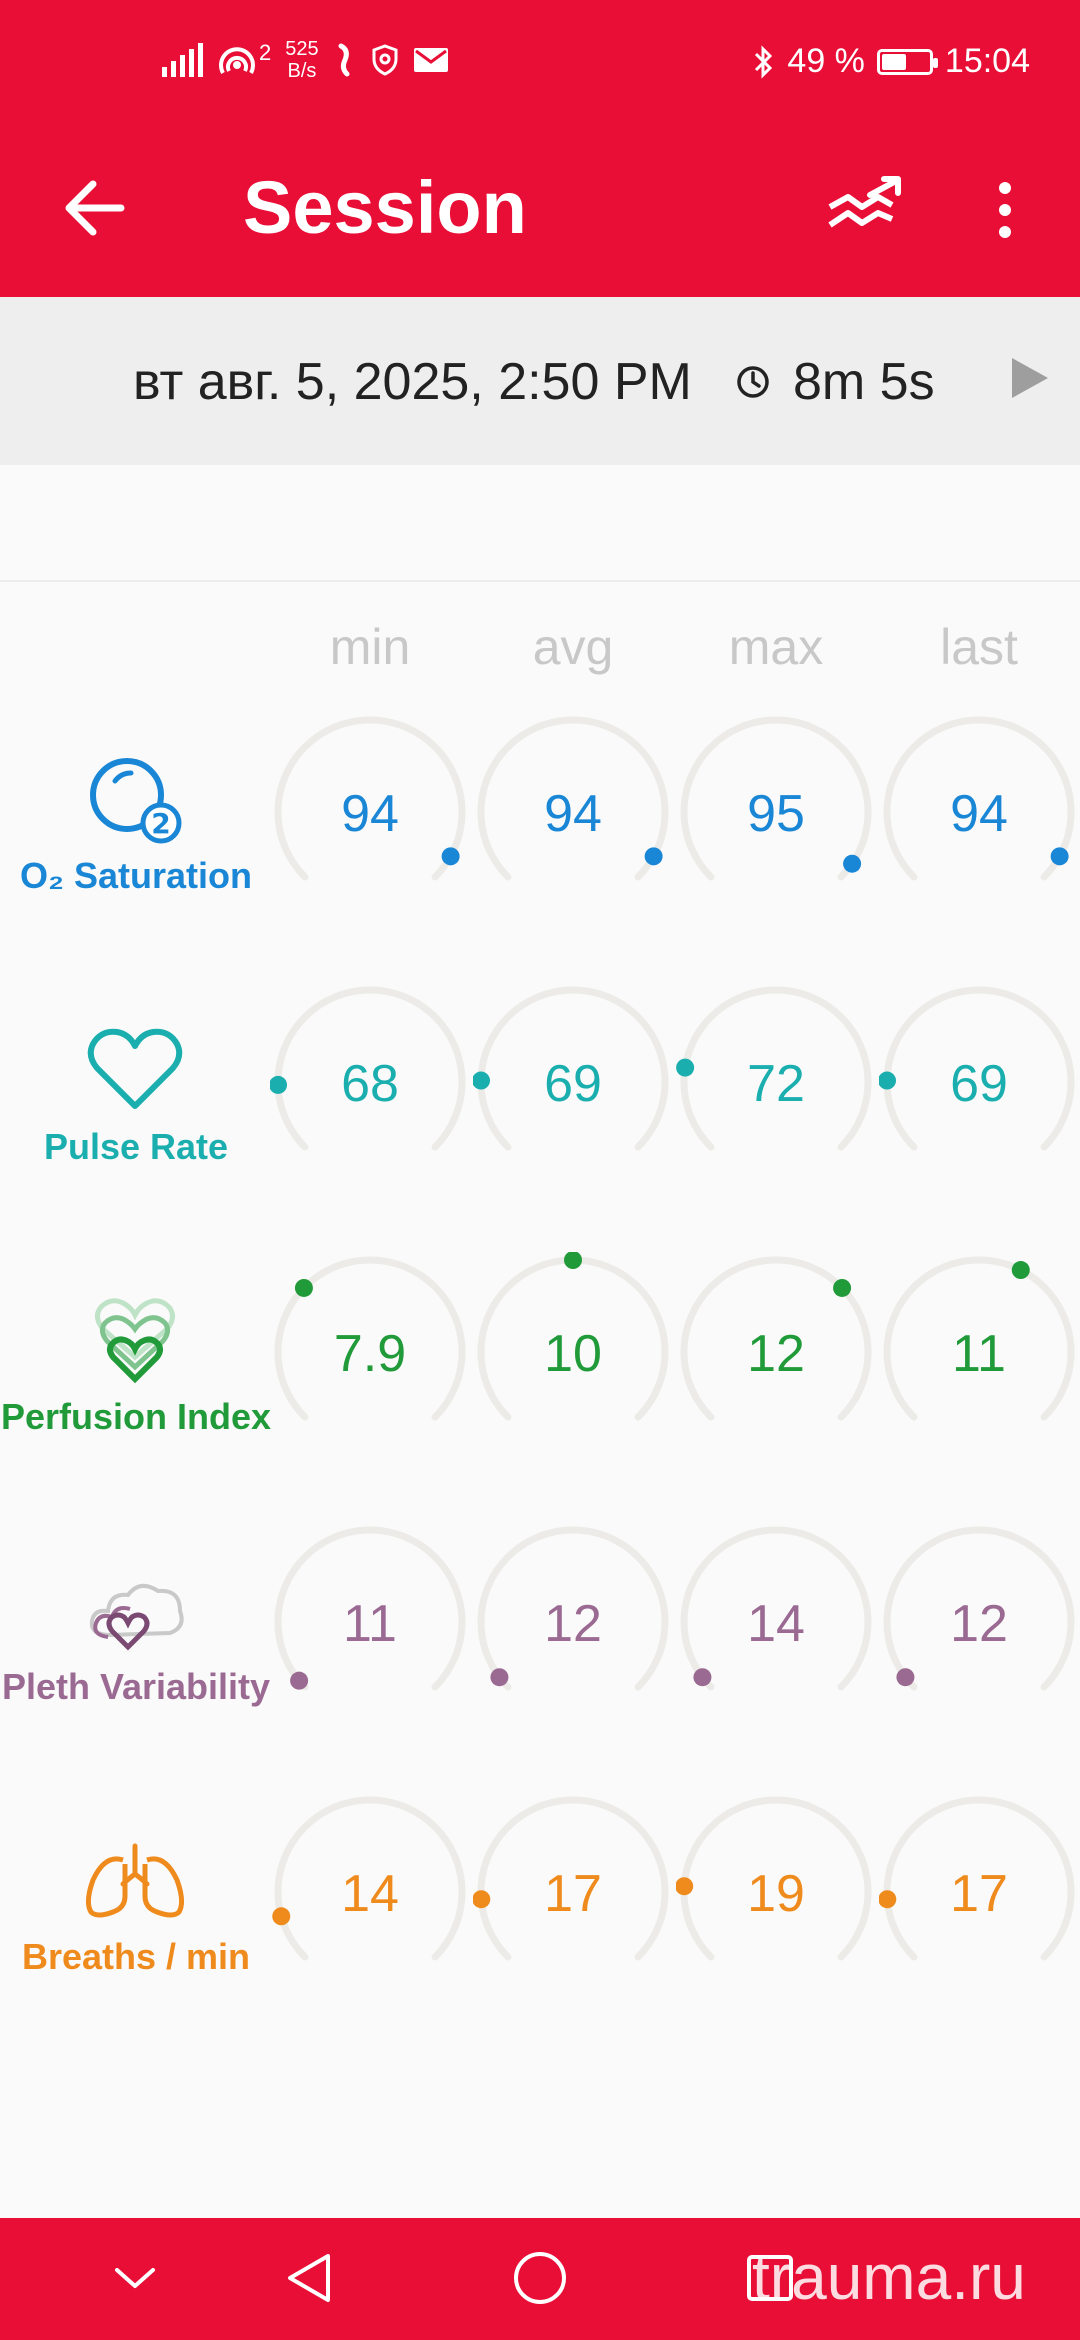  What do you see at coordinates (237, 60) in the screenshot?
I see `hotspot-icon` at bounding box center [237, 60].